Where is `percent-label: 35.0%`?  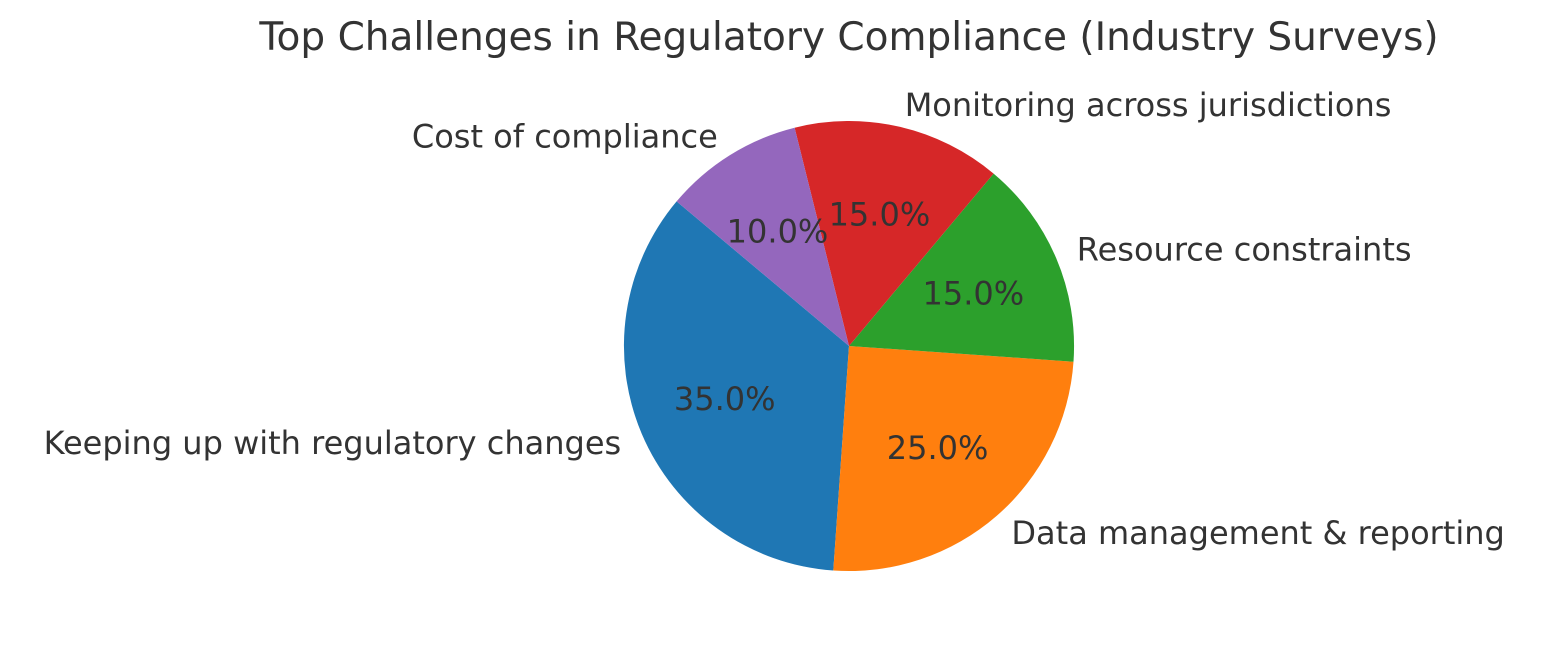
percent-label: 35.0% is located at coordinates (725, 399).